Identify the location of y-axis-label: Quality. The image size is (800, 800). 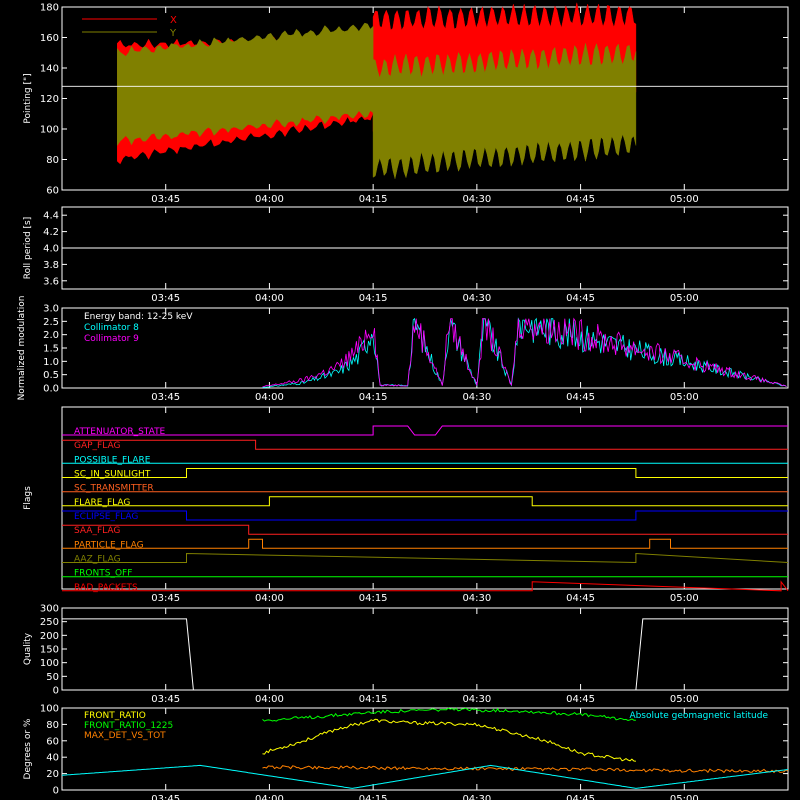
(28, 648).